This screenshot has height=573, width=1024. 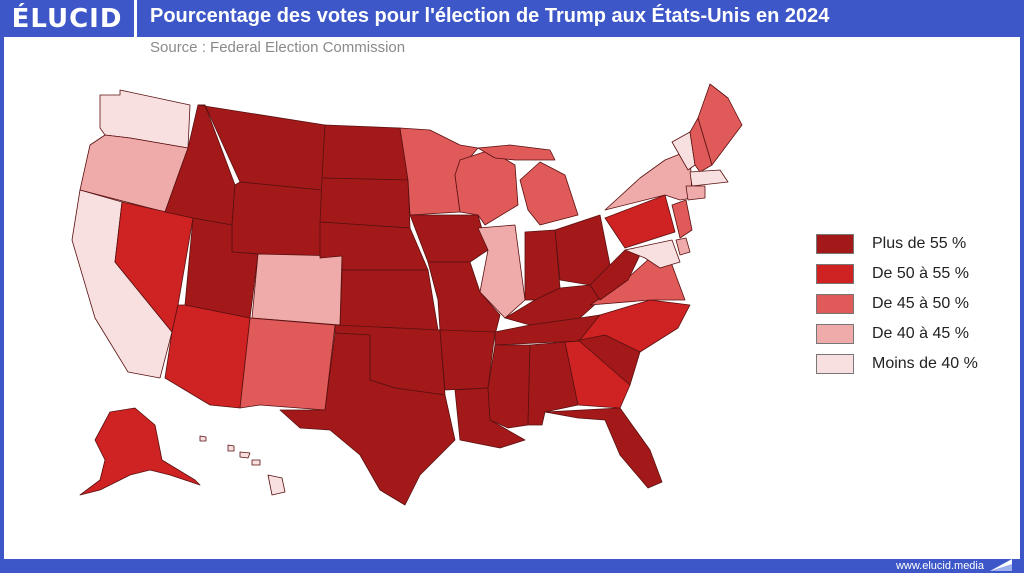 What do you see at coordinates (467, 360) in the screenshot?
I see `state-ar` at bounding box center [467, 360].